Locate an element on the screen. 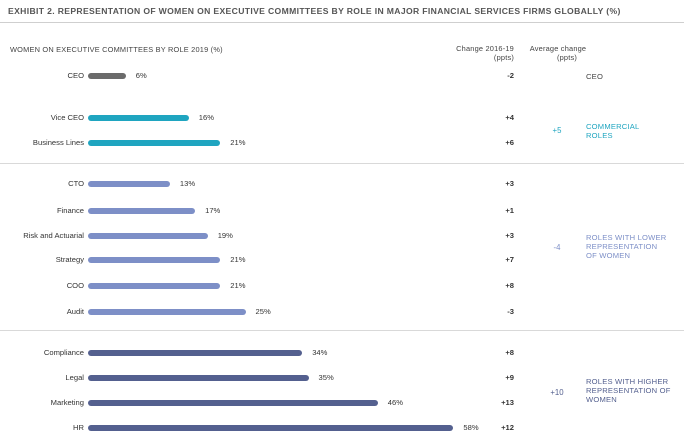 Image resolution: width=684 pixels, height=445 pixels. change-value-hr: +12 is located at coordinates (507, 427).